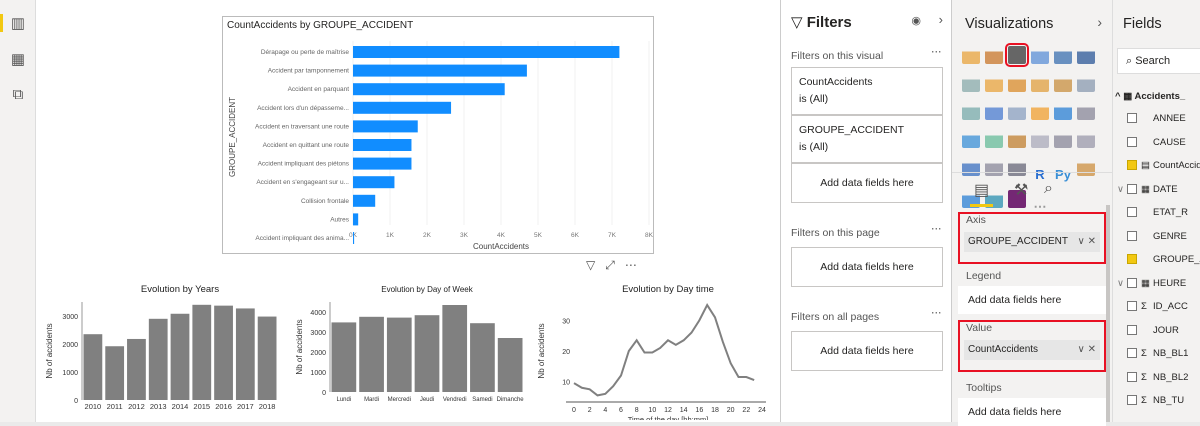 Image resolution: width=1200 pixels, height=426 pixels. I want to click on field-item: CAUSE, so click(1149, 143).